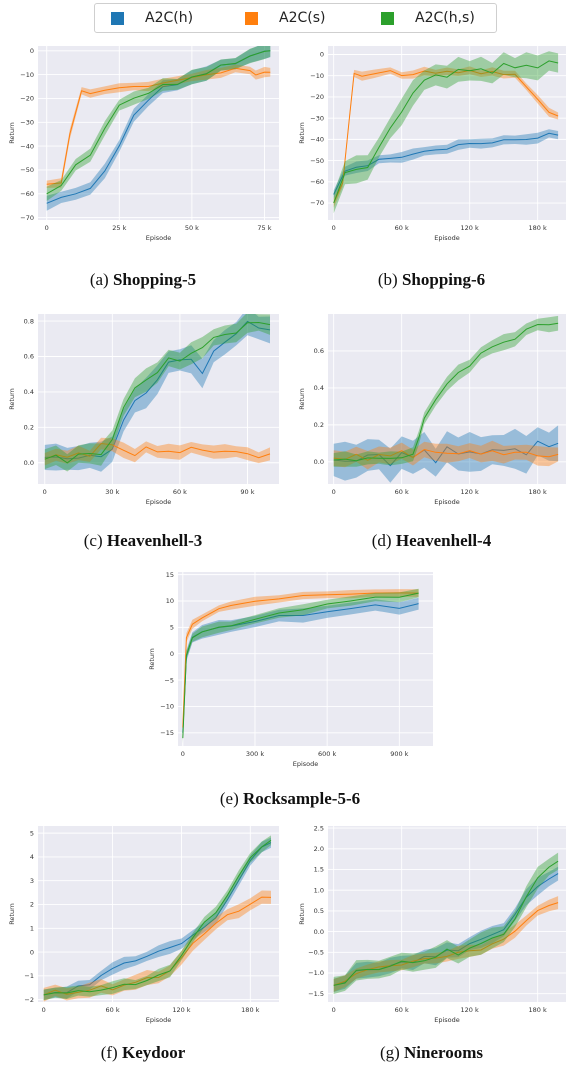 The width and height of the screenshot is (573, 1070). What do you see at coordinates (247, 492) in the screenshot?
I see `x-tick-label: 90 k` at bounding box center [247, 492].